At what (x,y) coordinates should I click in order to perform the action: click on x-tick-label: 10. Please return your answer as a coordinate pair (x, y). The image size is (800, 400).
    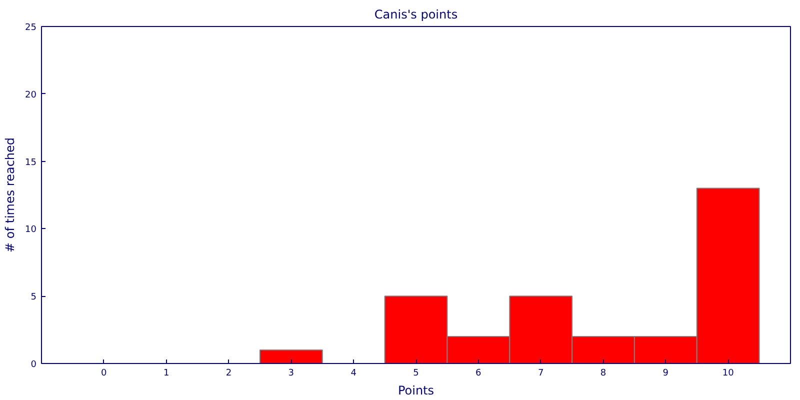
    Looking at the image, I should click on (728, 373).